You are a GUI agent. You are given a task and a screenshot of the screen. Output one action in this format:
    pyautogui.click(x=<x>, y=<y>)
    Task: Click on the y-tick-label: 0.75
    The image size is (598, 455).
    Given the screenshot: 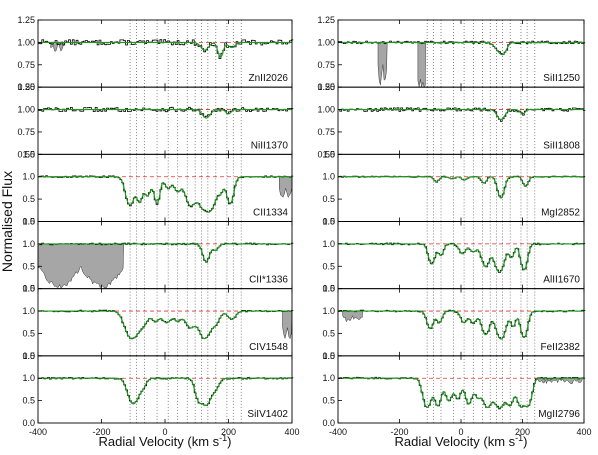 What is the action you would take?
    pyautogui.click(x=26, y=132)
    